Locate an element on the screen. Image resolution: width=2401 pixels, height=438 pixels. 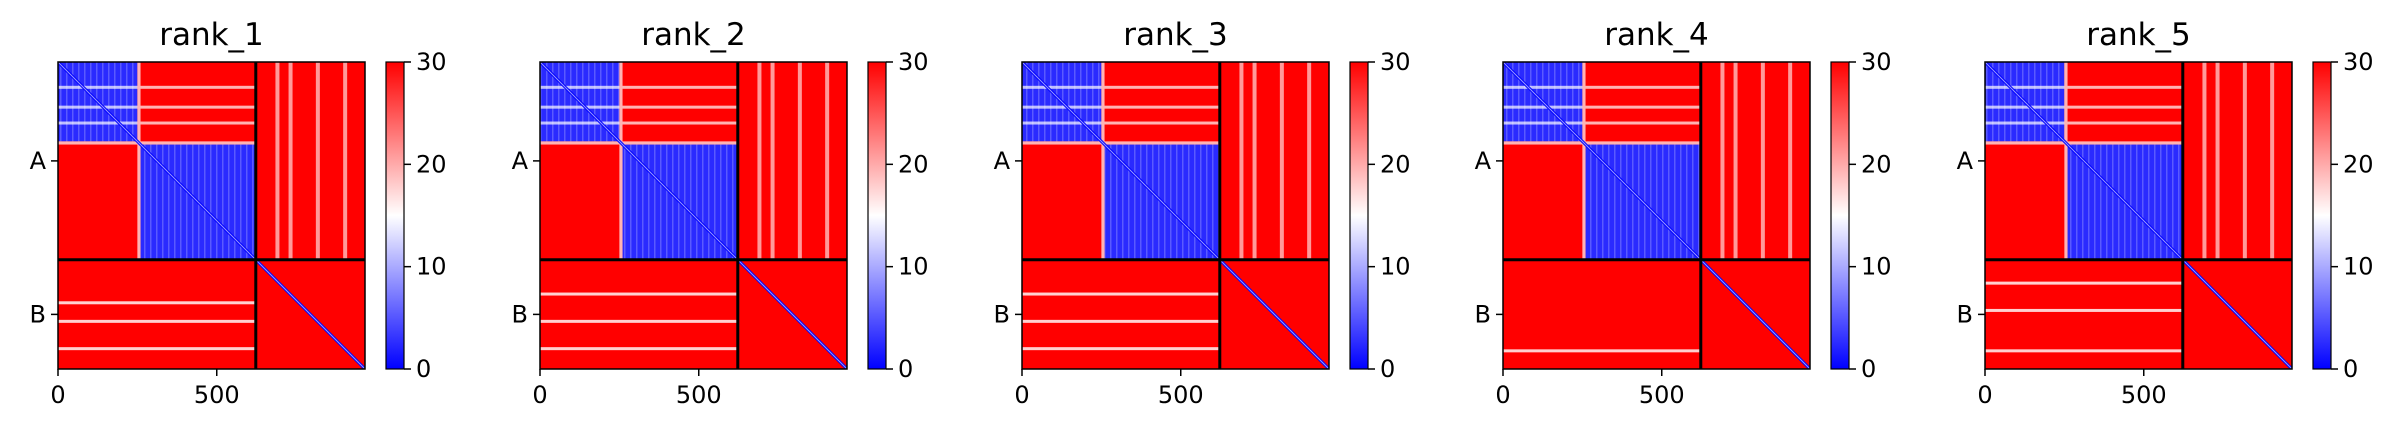
chart-title: rank_1 is located at coordinates (211, 35).